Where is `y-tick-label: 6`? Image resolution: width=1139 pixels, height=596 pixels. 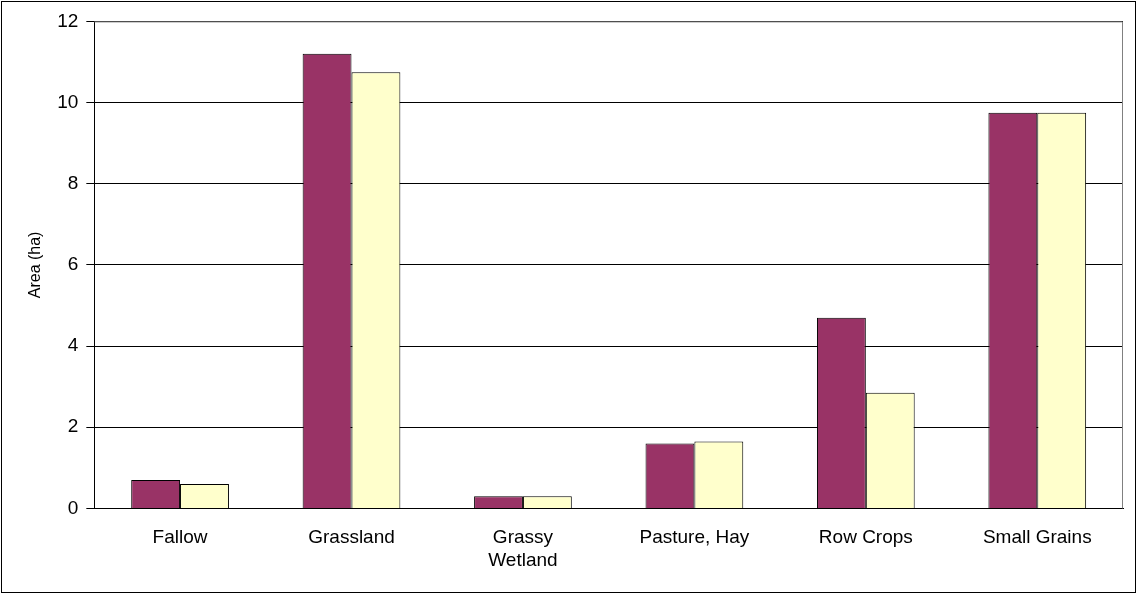
y-tick-label: 6 is located at coordinates (73, 264).